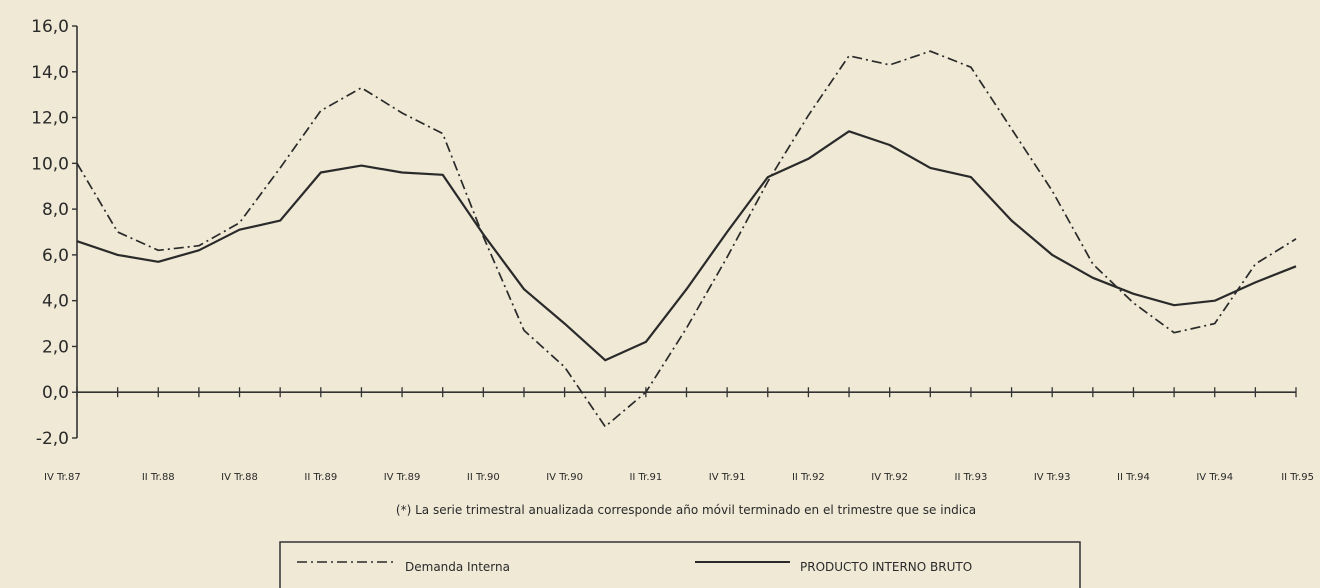 This screenshot has width=1320, height=588. I want to click on y-tick-label: 14,0, so click(50, 73).